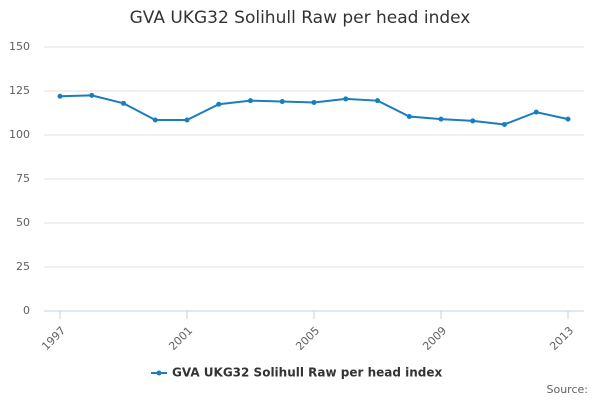 This screenshot has height=400, width=600. Describe the element at coordinates (307, 338) in the screenshot. I see `x-tick-label: 2005` at that location.